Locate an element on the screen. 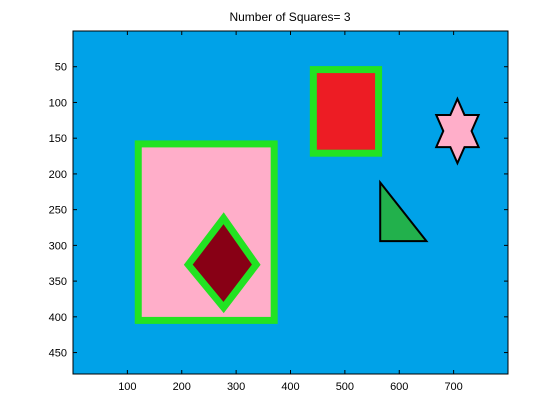  y-tick-label: 250 is located at coordinates (58, 211).